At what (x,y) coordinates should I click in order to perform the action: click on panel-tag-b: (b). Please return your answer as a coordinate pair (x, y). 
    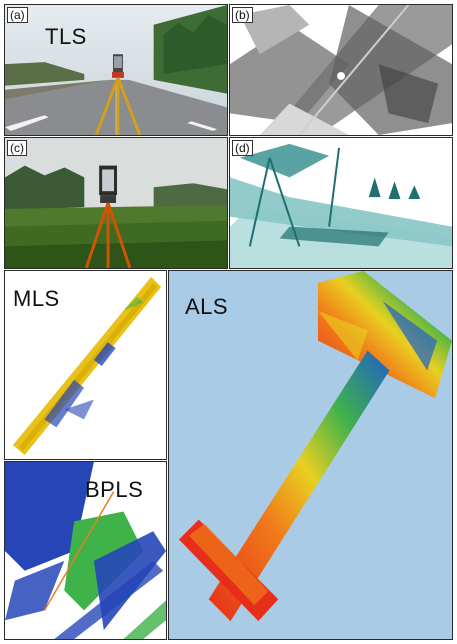
    Looking at the image, I should click on (242, 15).